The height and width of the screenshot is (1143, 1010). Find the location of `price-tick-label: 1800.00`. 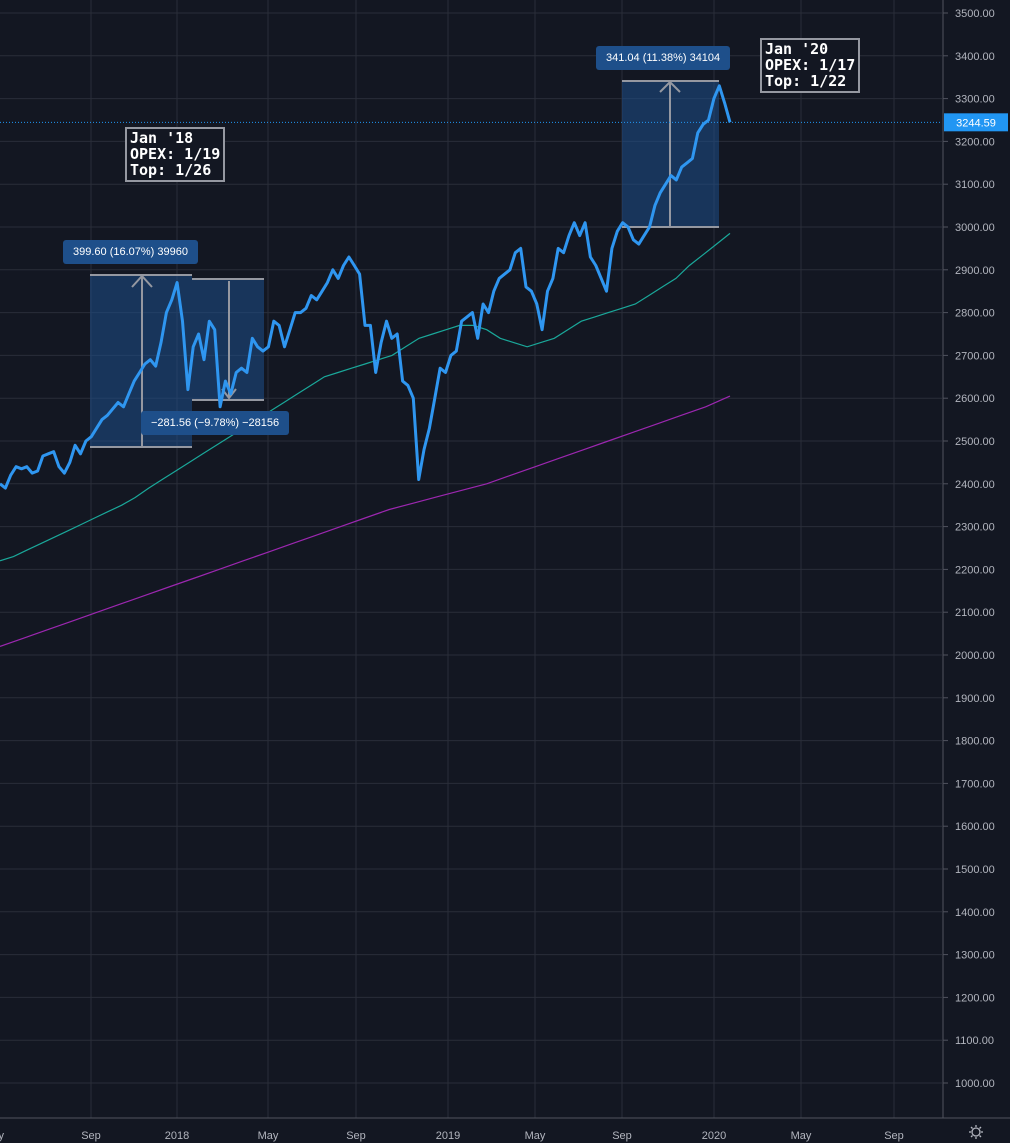

price-tick-label: 1800.00 is located at coordinates (975, 742).